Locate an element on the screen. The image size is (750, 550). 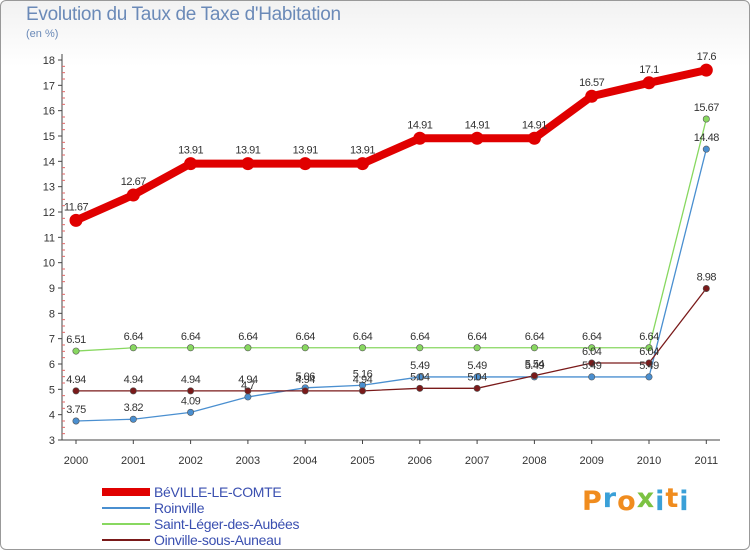
x-tick-label: 2009 is located at coordinates (591, 461).